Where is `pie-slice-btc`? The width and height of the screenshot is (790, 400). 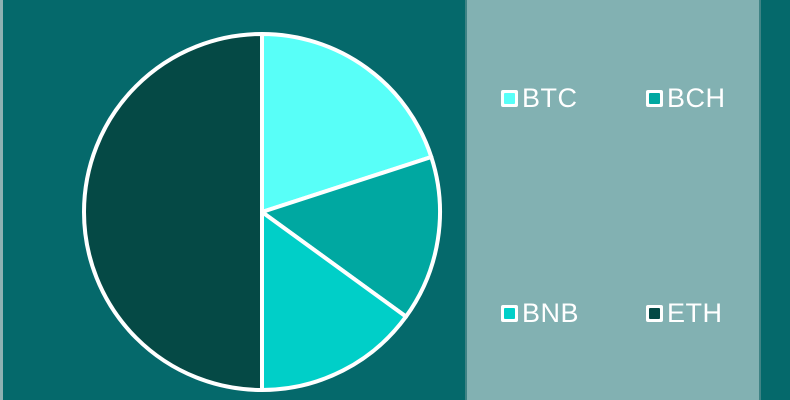 pie-slice-btc is located at coordinates (347, 123).